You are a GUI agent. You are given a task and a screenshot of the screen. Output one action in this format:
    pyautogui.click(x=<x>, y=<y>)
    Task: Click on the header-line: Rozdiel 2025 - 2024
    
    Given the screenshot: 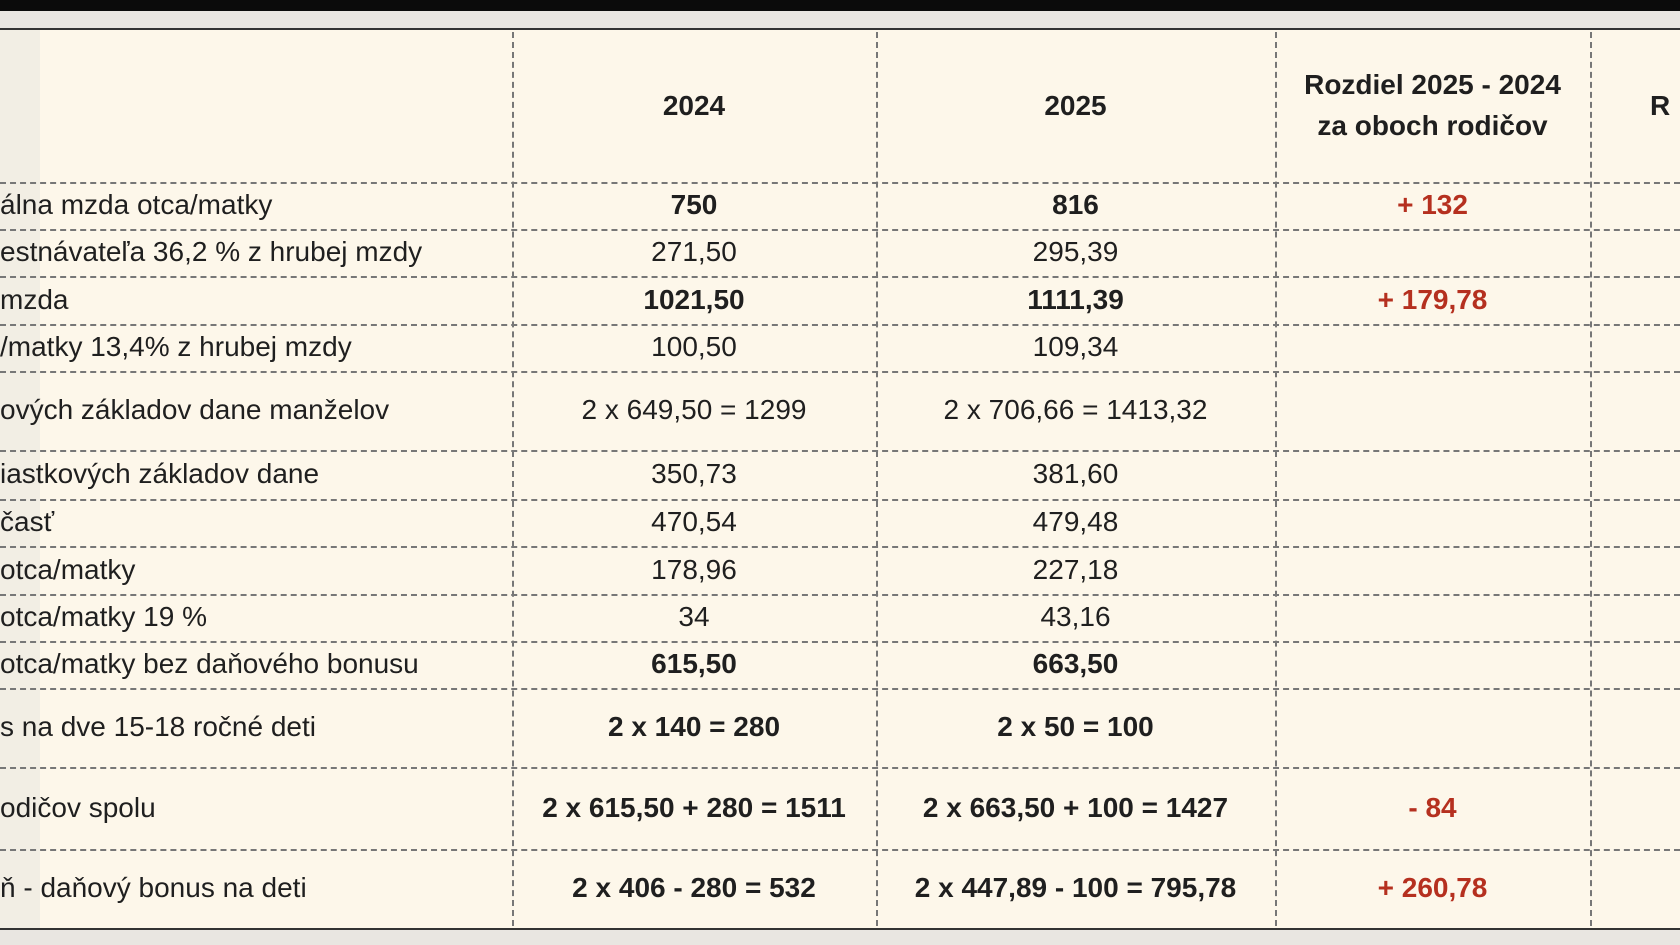 What is the action you would take?
    pyautogui.click(x=1432, y=85)
    